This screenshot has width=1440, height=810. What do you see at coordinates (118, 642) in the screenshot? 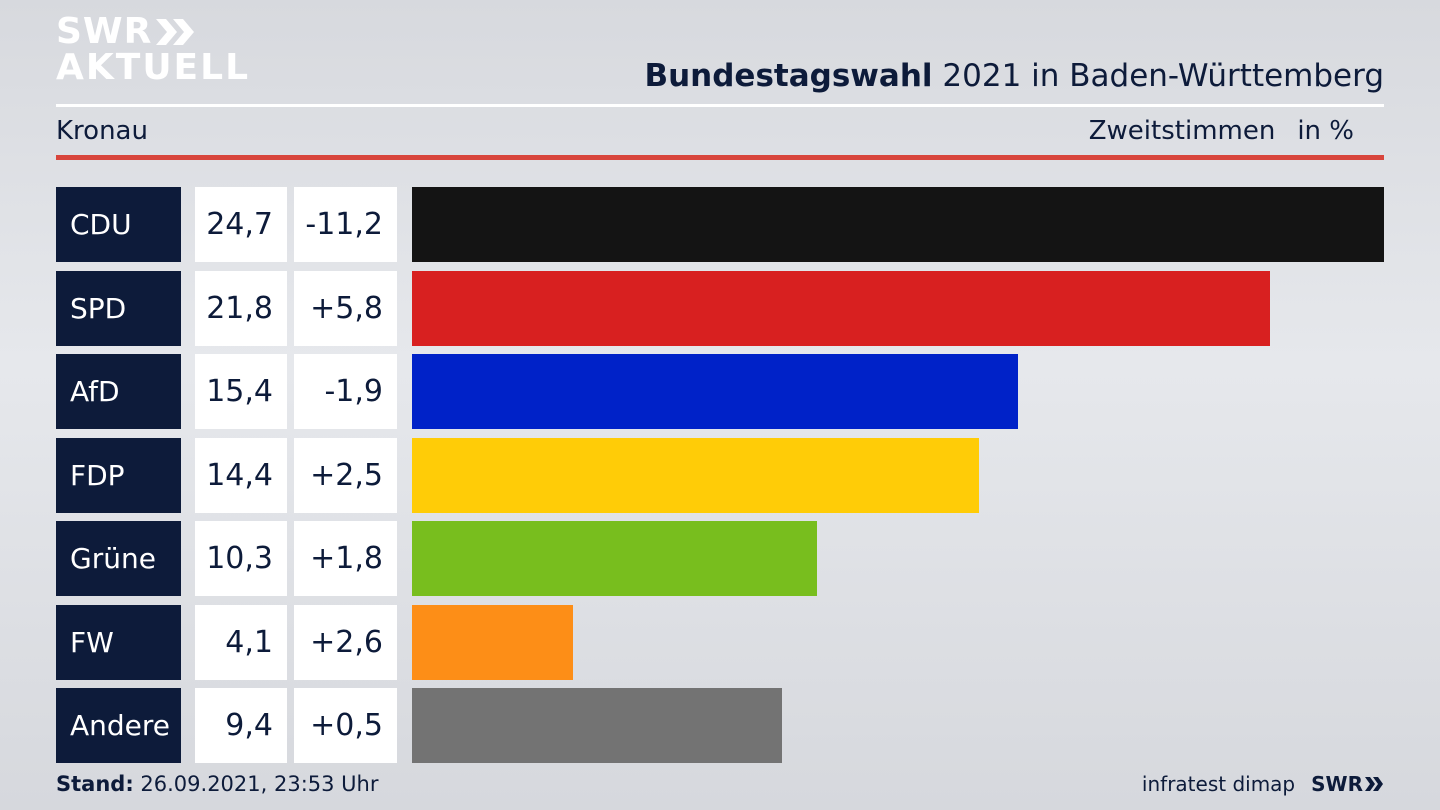
I see `party-label: FW` at bounding box center [118, 642].